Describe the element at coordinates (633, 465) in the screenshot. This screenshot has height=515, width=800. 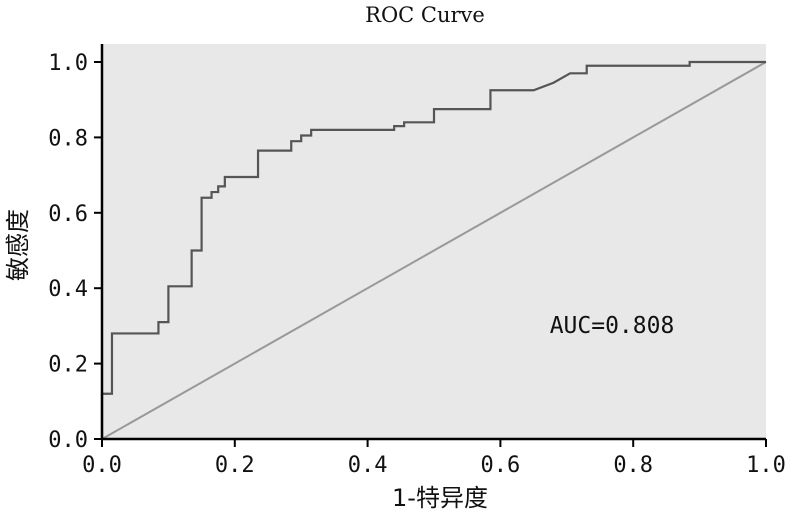
I see `x-tick-label: 0.8` at that location.